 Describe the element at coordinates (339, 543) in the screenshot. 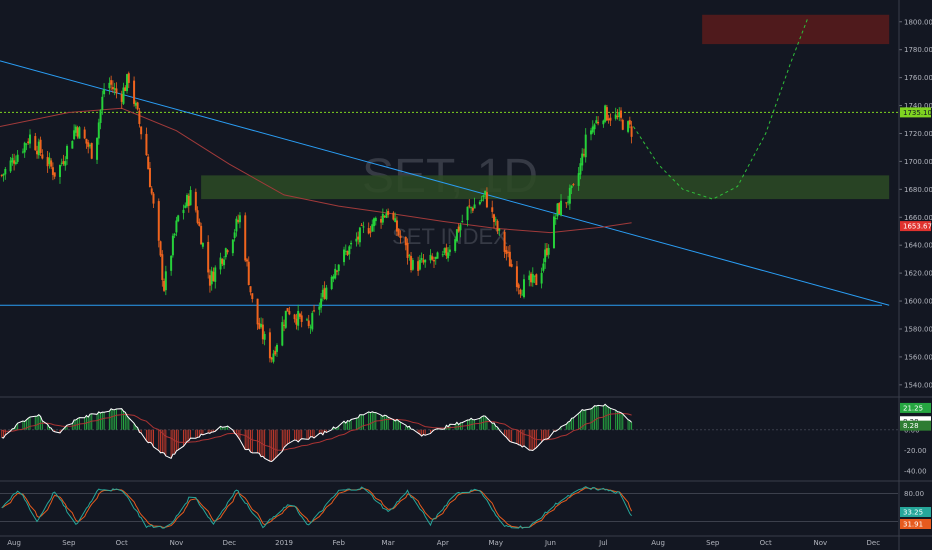

I see `time-tick-label: Feb` at that location.